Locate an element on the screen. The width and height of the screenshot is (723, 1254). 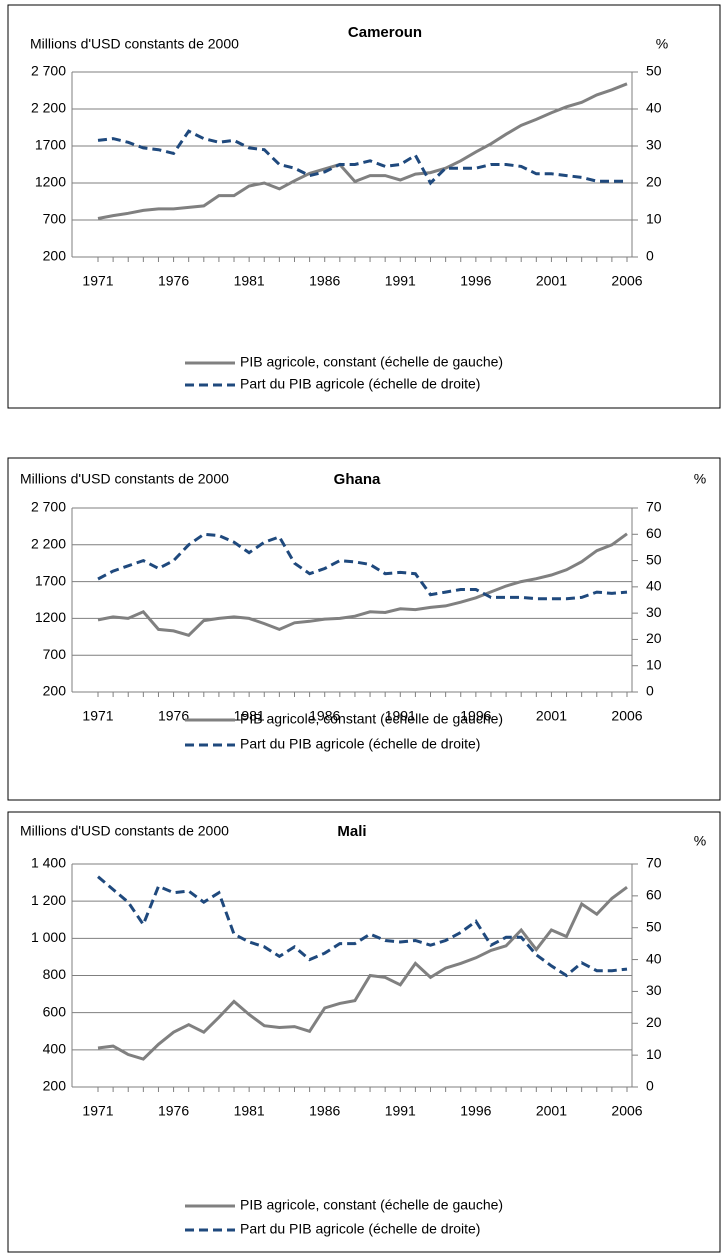
y-tick-label: 400 is located at coordinates (55, 1049).